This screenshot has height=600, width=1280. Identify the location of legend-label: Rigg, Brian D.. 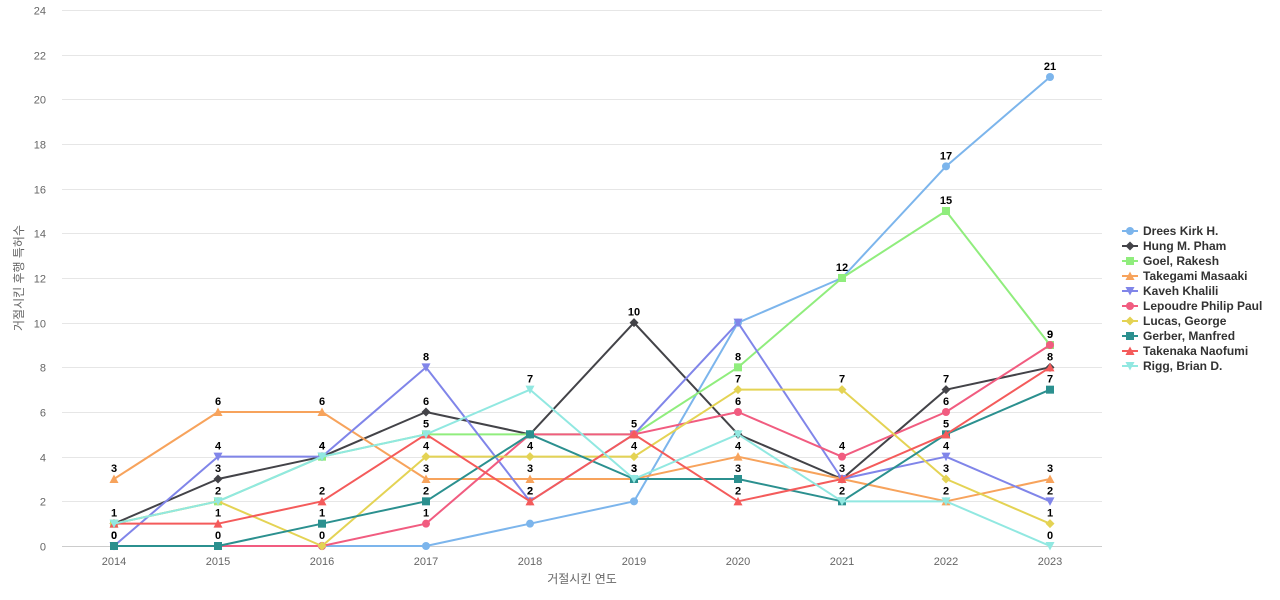
(1182, 366).